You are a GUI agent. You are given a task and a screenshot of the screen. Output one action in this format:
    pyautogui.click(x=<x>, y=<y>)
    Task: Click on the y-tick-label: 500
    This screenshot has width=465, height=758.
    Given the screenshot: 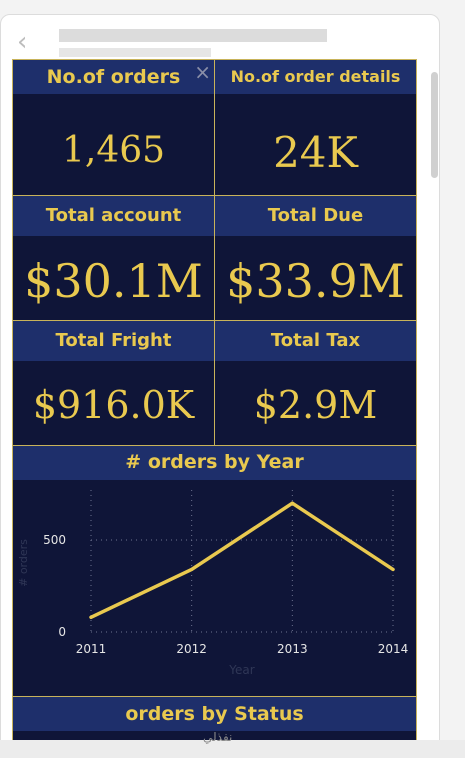 What is the action you would take?
    pyautogui.click(x=54, y=540)
    